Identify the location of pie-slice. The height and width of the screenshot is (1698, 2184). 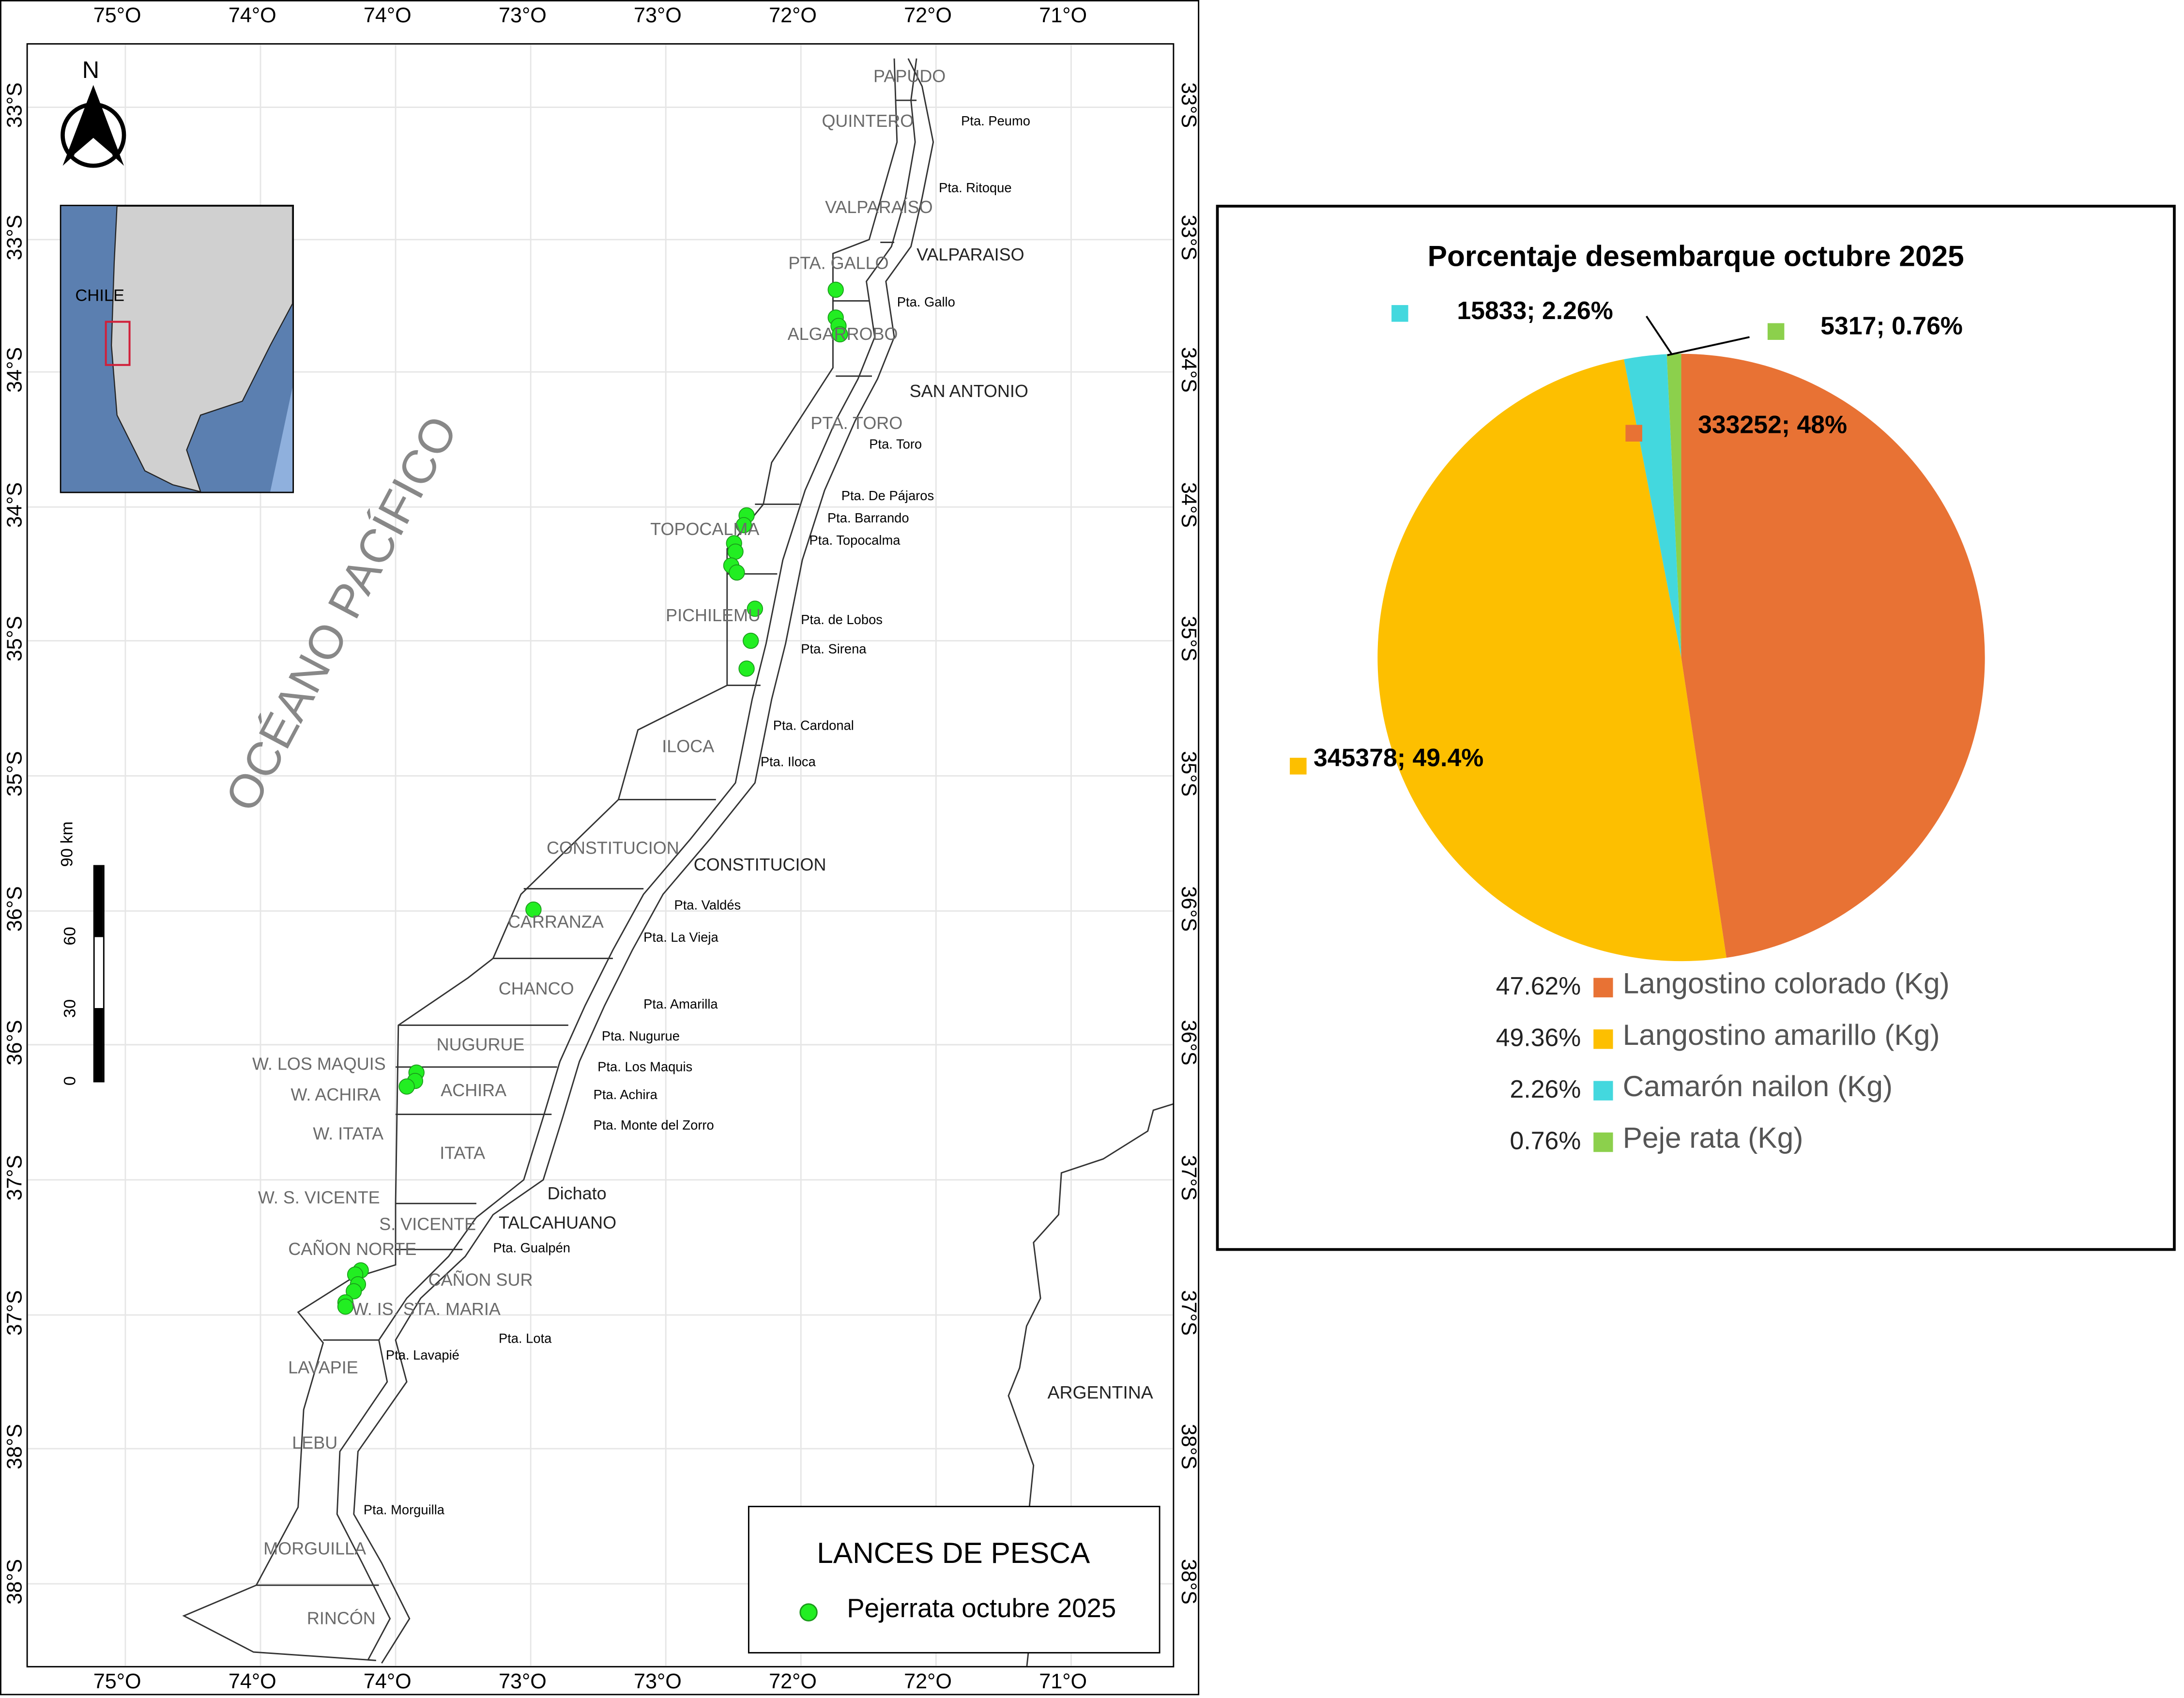
(1833, 655).